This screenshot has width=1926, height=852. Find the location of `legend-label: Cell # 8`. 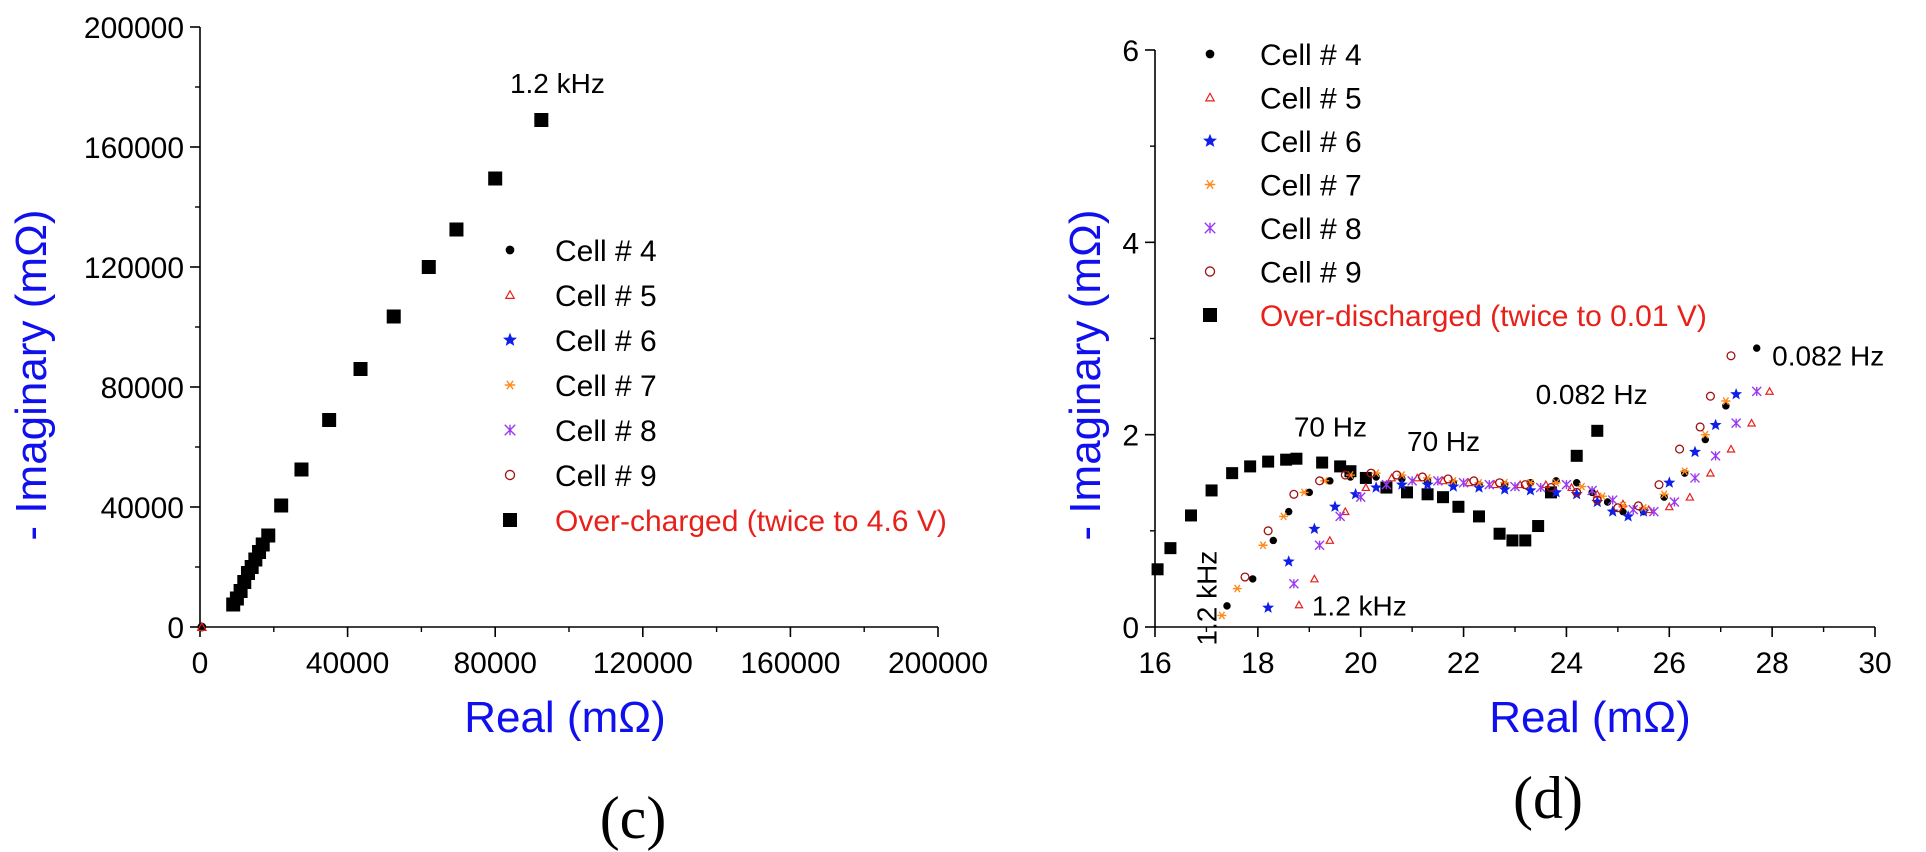

legend-label: Cell # 8 is located at coordinates (1311, 229).